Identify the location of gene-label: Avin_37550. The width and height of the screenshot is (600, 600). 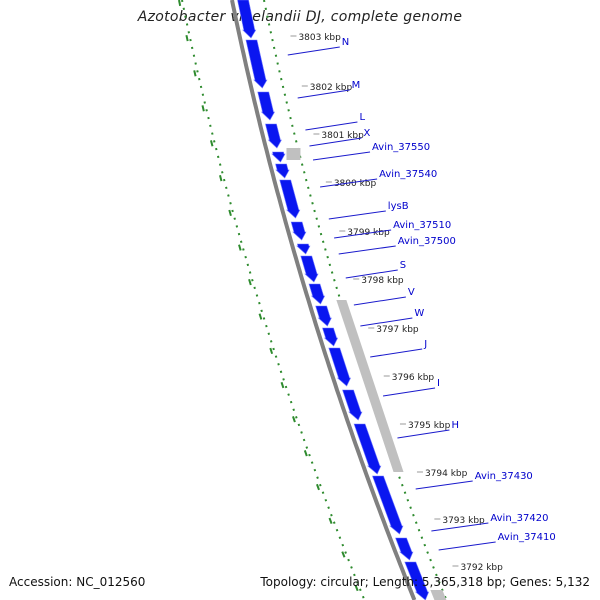
(401, 147).